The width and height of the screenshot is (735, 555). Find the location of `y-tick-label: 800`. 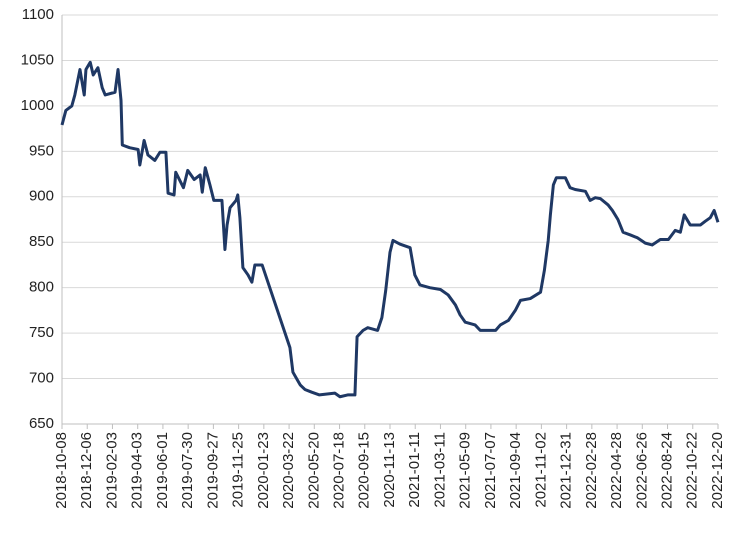

y-tick-label: 800 is located at coordinates (41, 287).